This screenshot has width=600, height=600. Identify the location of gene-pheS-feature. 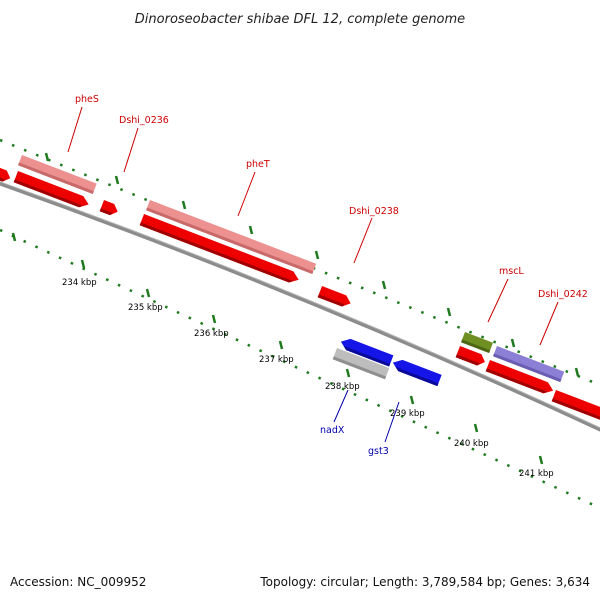
(57, 174).